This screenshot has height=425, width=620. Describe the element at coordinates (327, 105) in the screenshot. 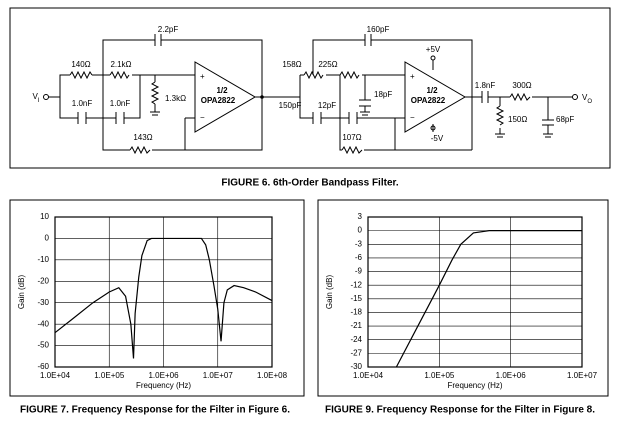

I see `label: 12pF` at that location.